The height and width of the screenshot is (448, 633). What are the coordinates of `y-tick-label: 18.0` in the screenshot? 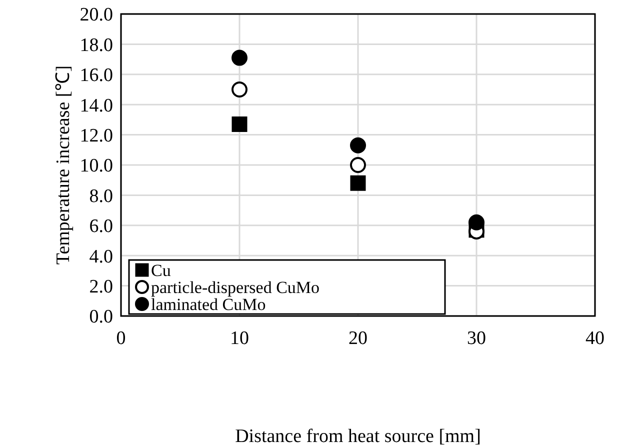 It's located at (96, 45).